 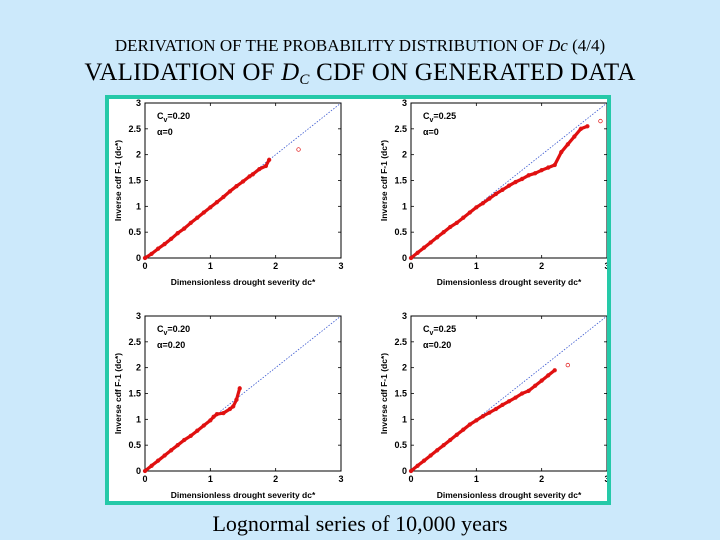 What do you see at coordinates (183, 72) in the screenshot?
I see `title-text: VALIDATION OF` at bounding box center [183, 72].